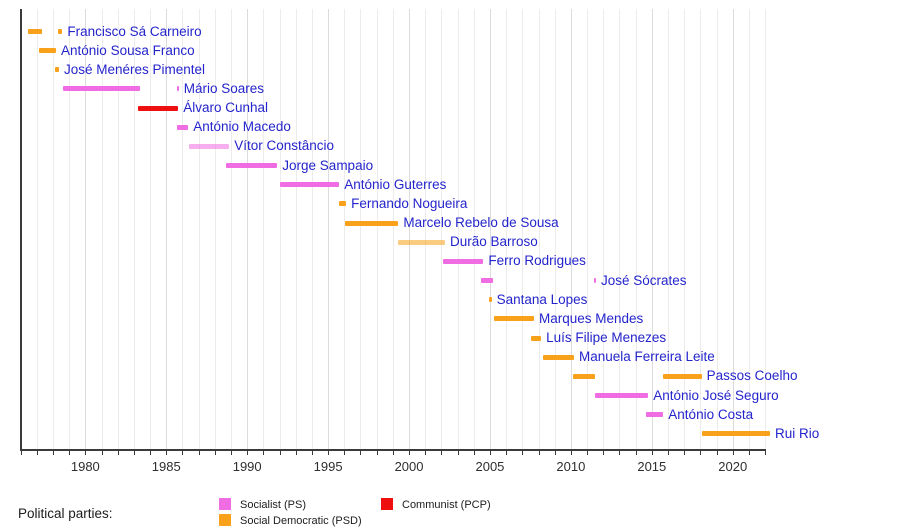  Describe the element at coordinates (53, 229) in the screenshot. I see `gridline-year-1978` at that location.